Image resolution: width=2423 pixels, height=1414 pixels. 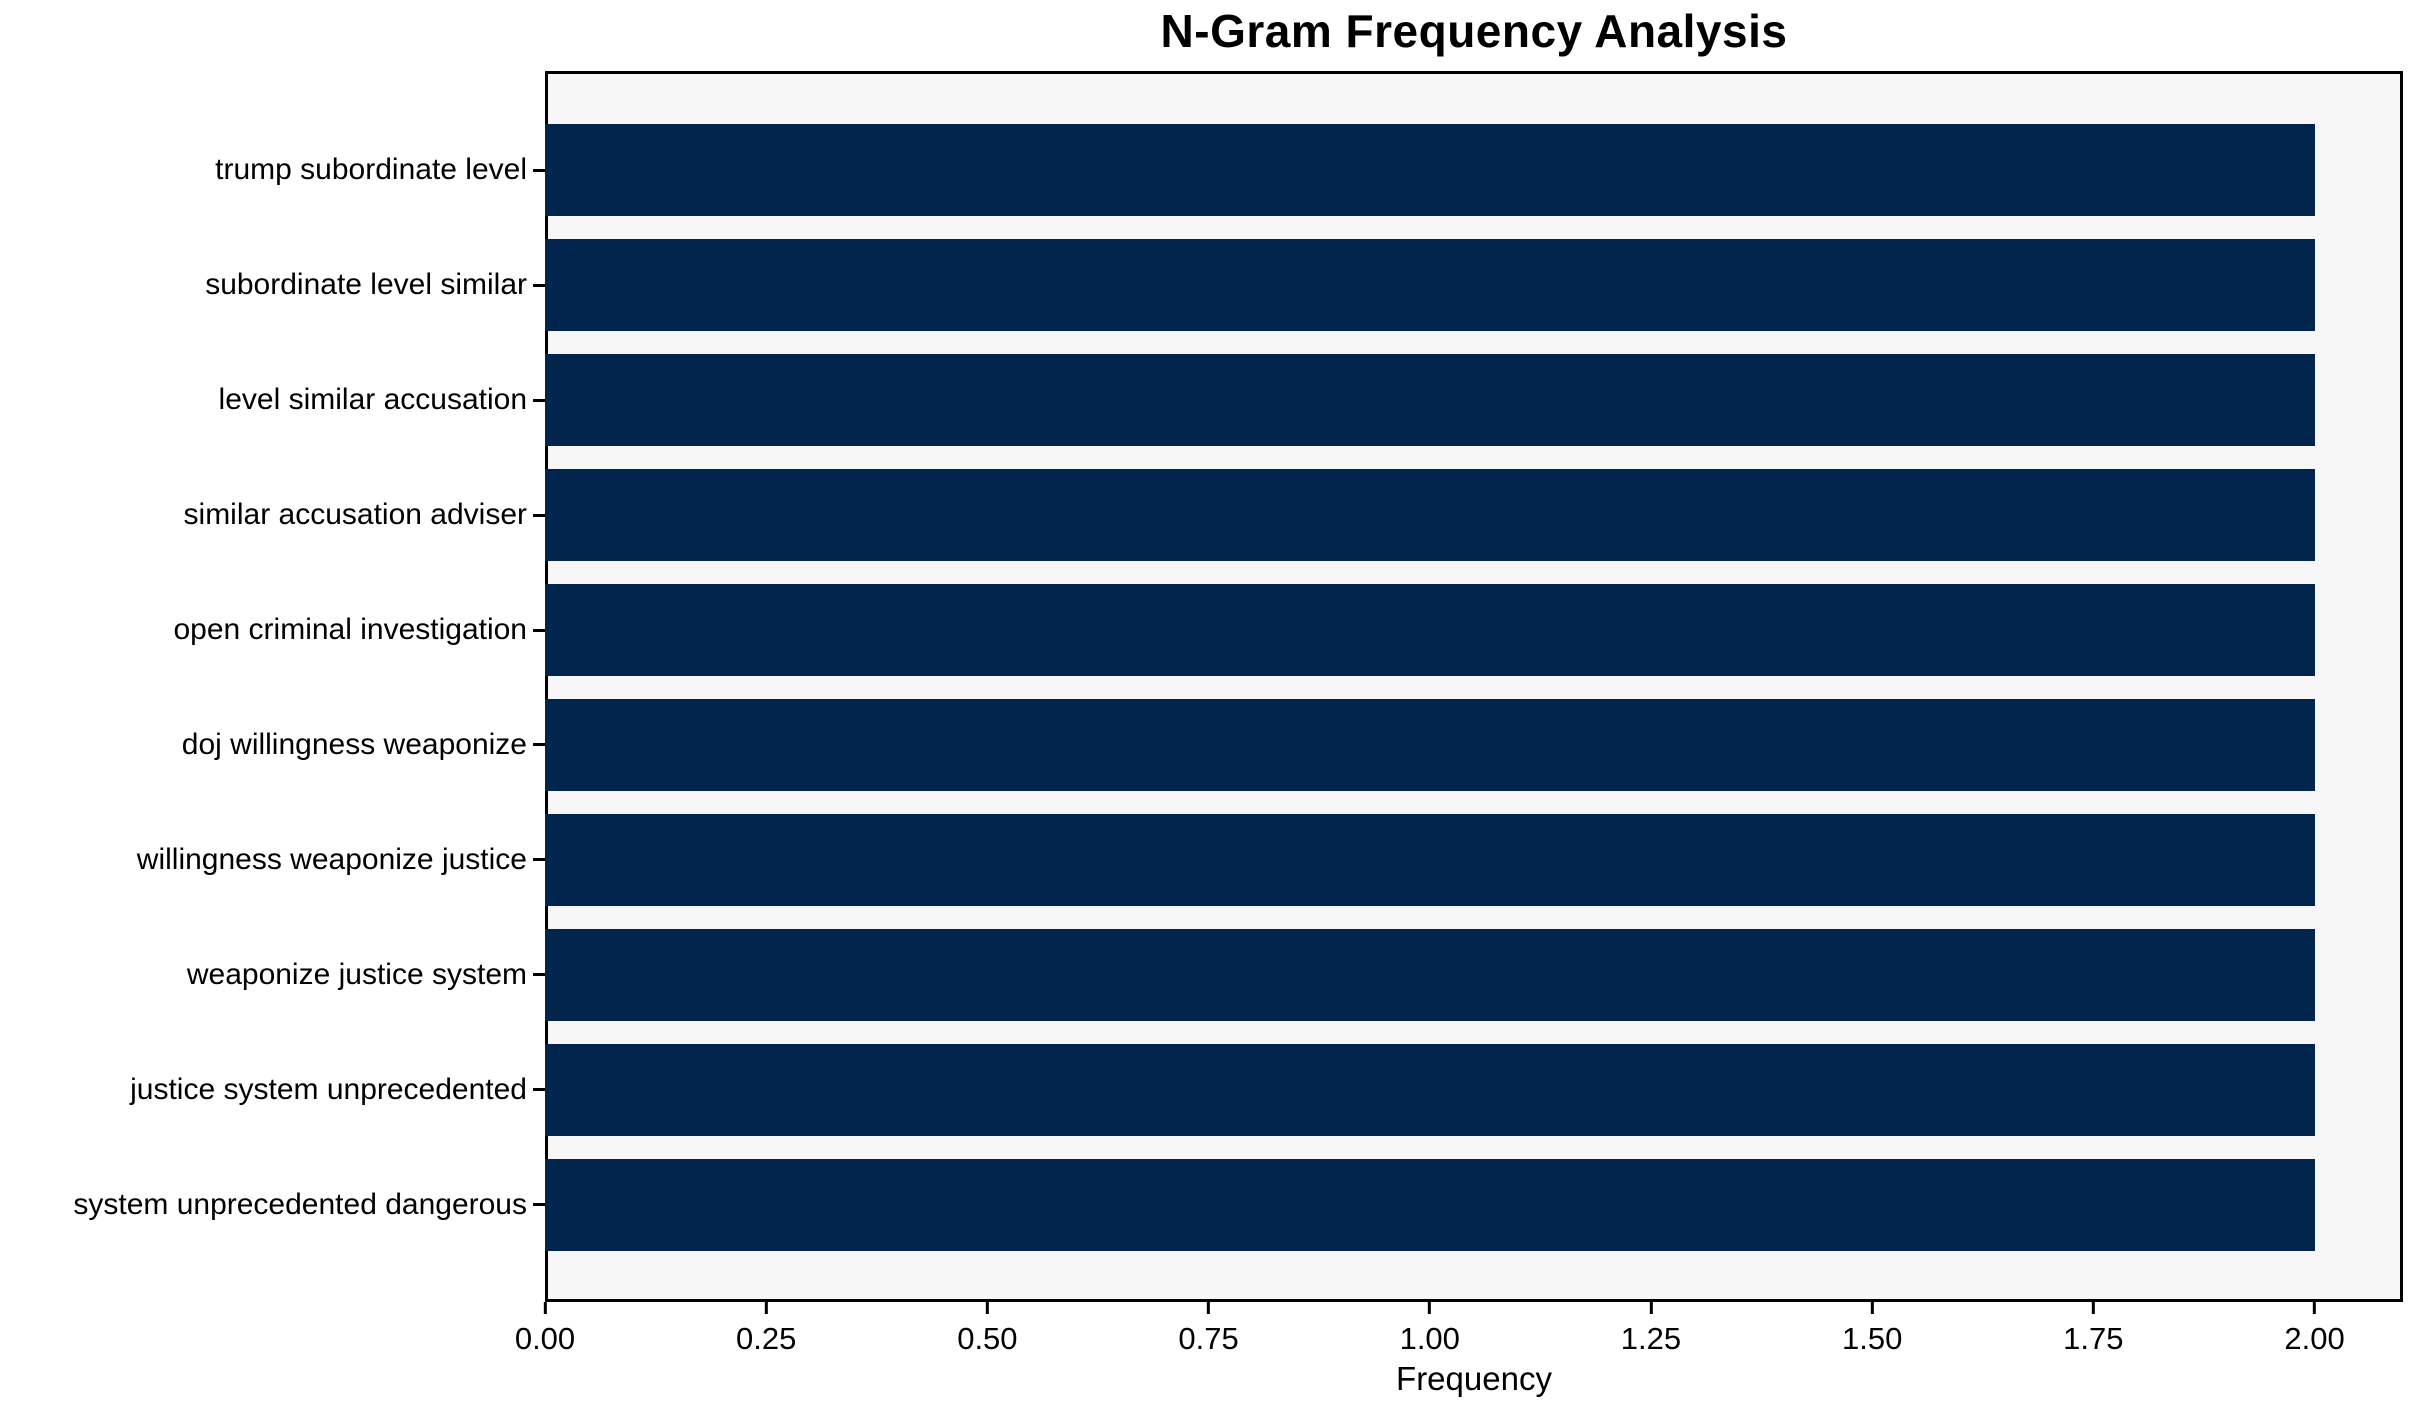 What do you see at coordinates (371, 170) in the screenshot?
I see `y-tick-label: trump subordinate level` at bounding box center [371, 170].